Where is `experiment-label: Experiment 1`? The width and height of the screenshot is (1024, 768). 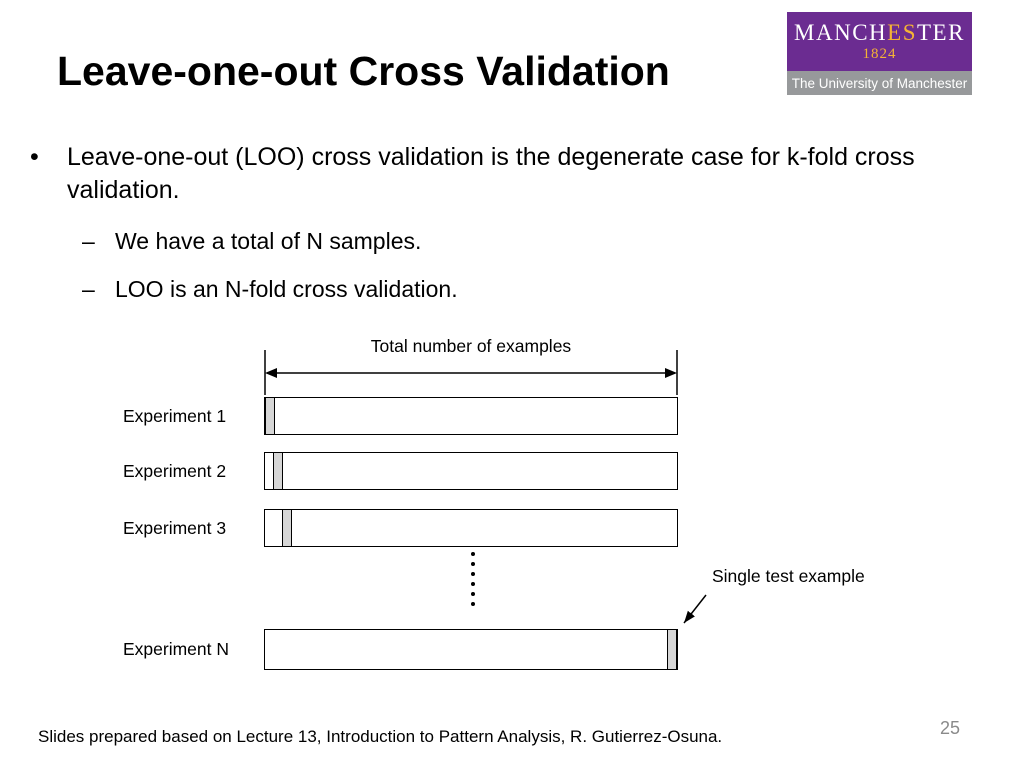
experiment-label: Experiment 1 is located at coordinates (175, 415).